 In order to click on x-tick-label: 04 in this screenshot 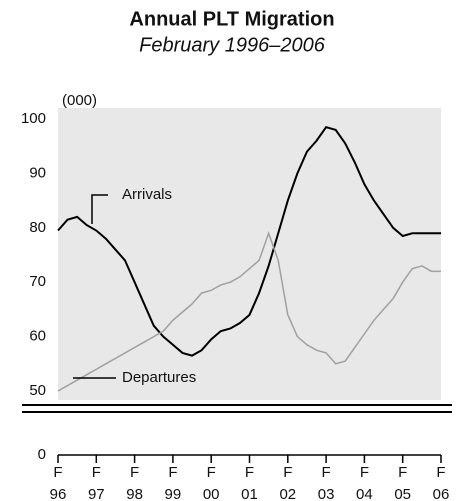, I will do `click(364, 493)`.